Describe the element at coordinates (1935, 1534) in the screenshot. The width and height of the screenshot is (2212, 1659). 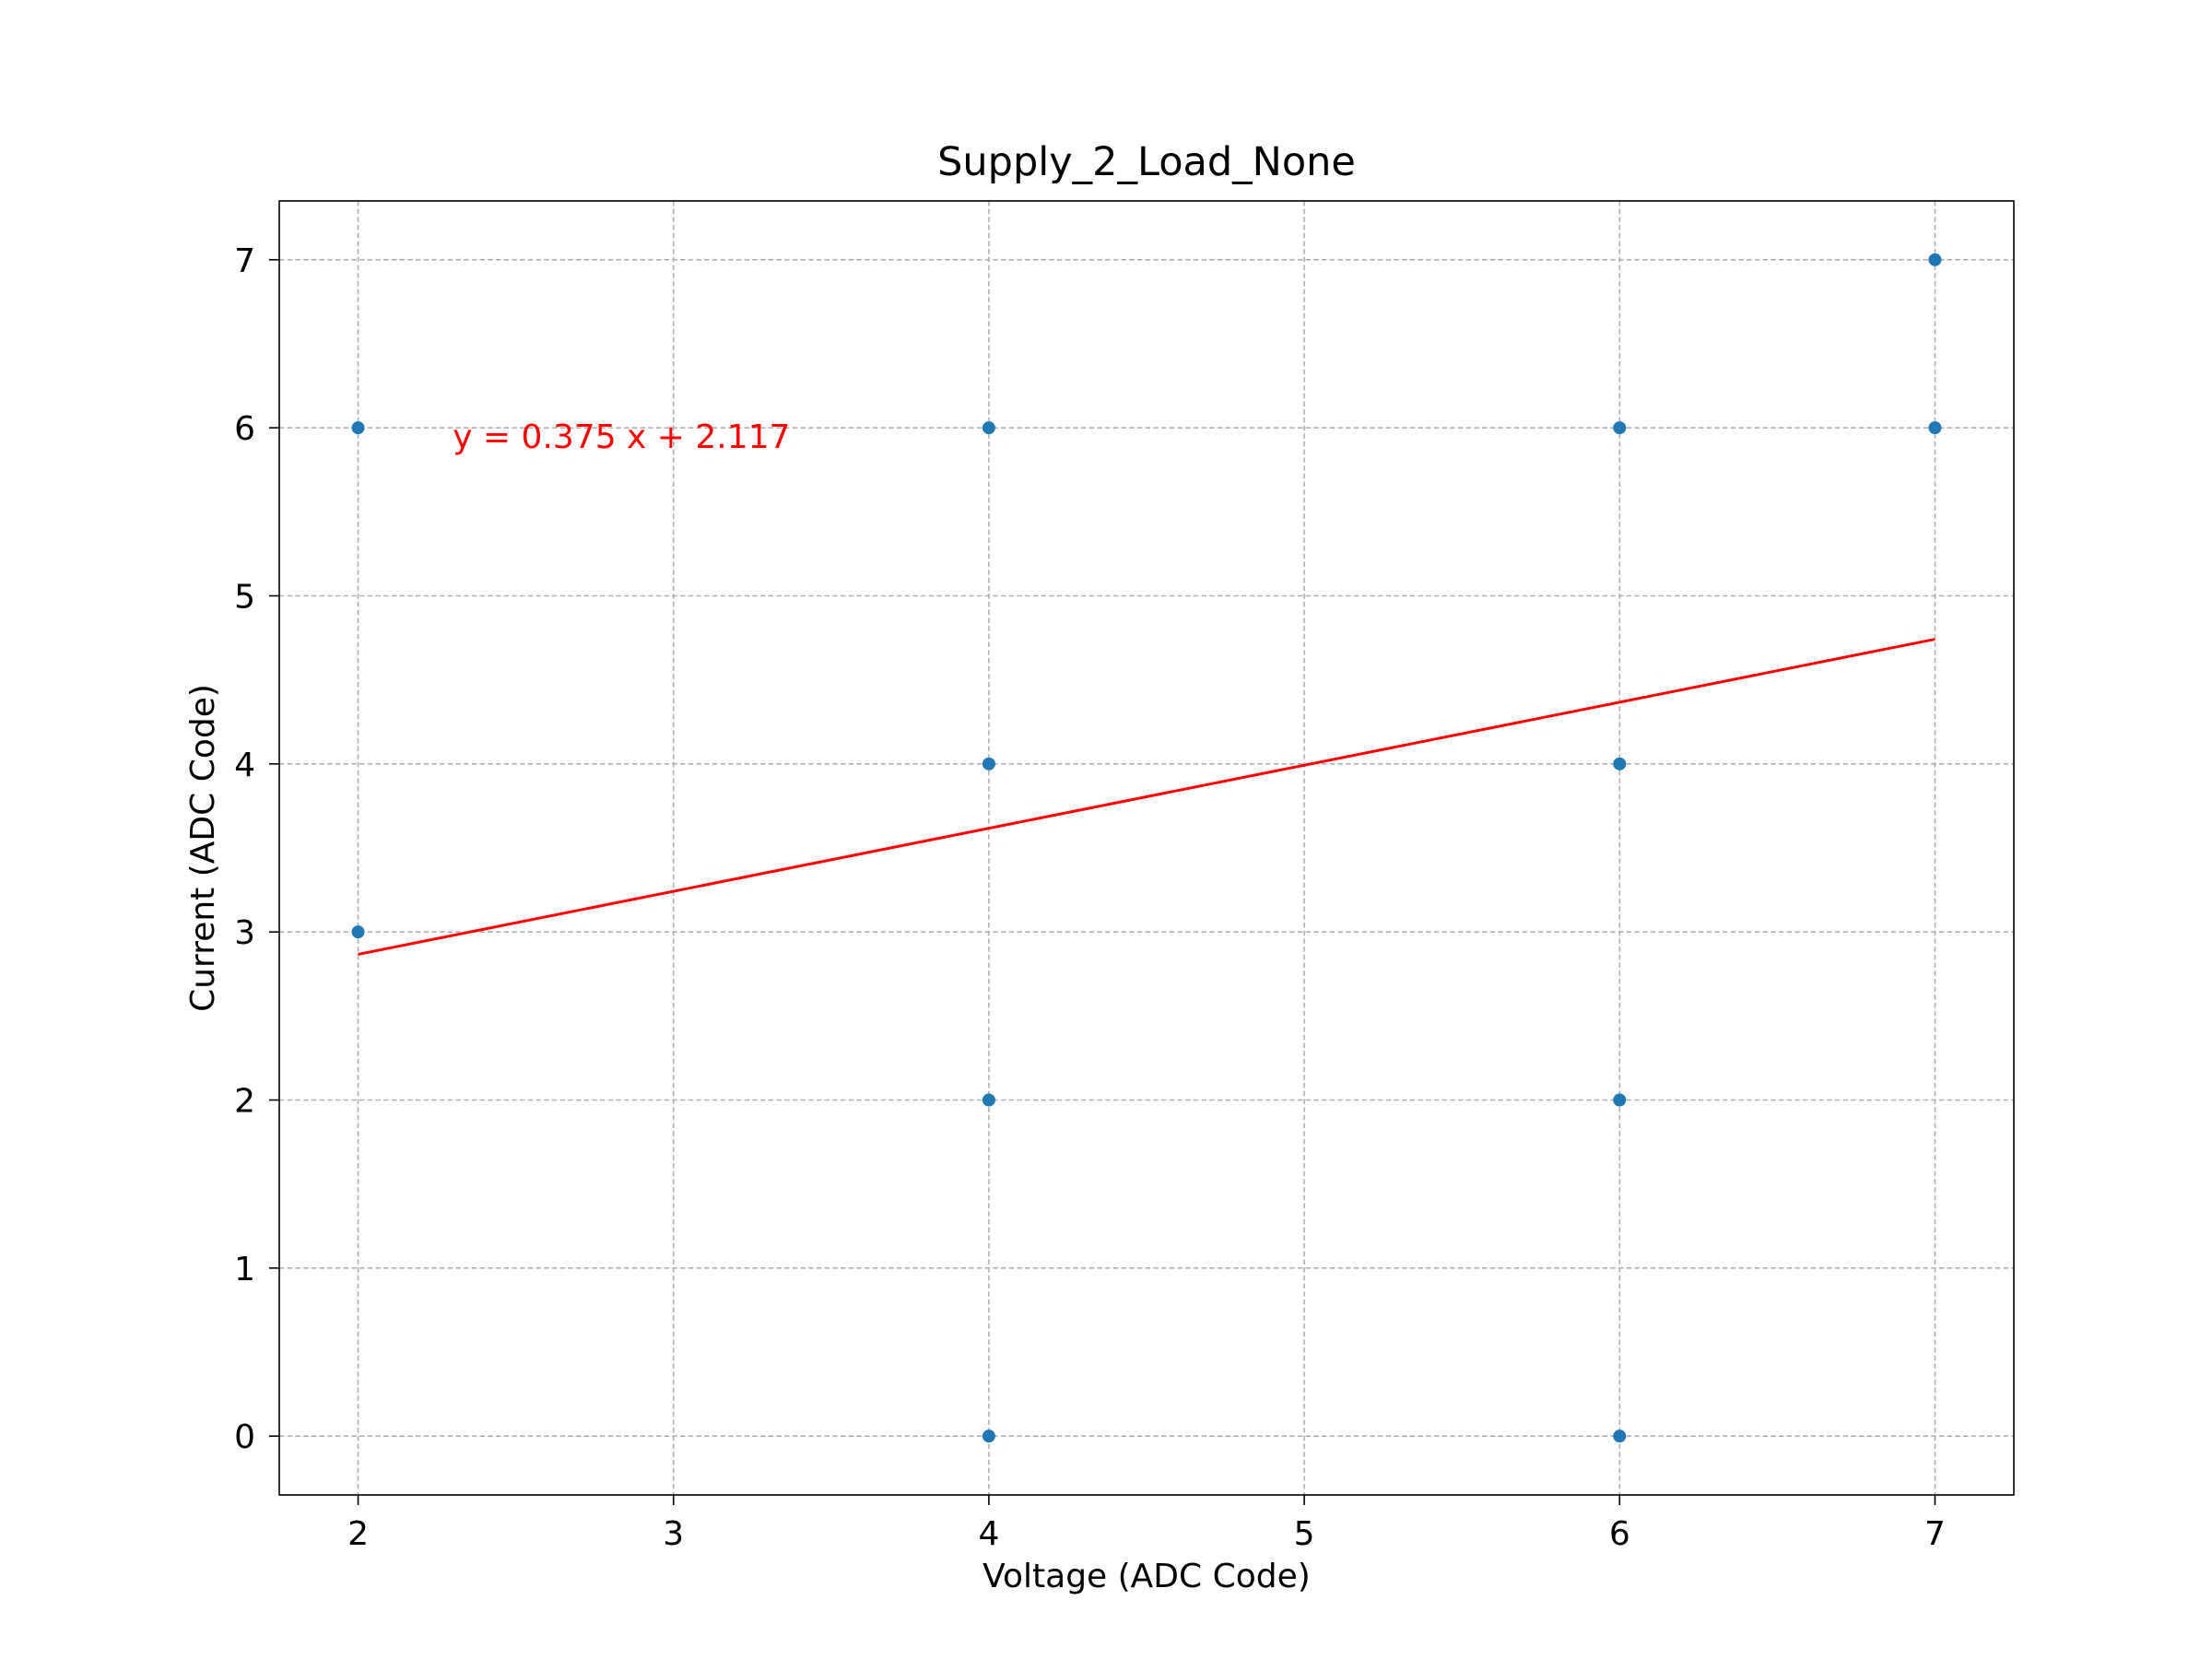
I see `x-tick-label: 7` at that location.